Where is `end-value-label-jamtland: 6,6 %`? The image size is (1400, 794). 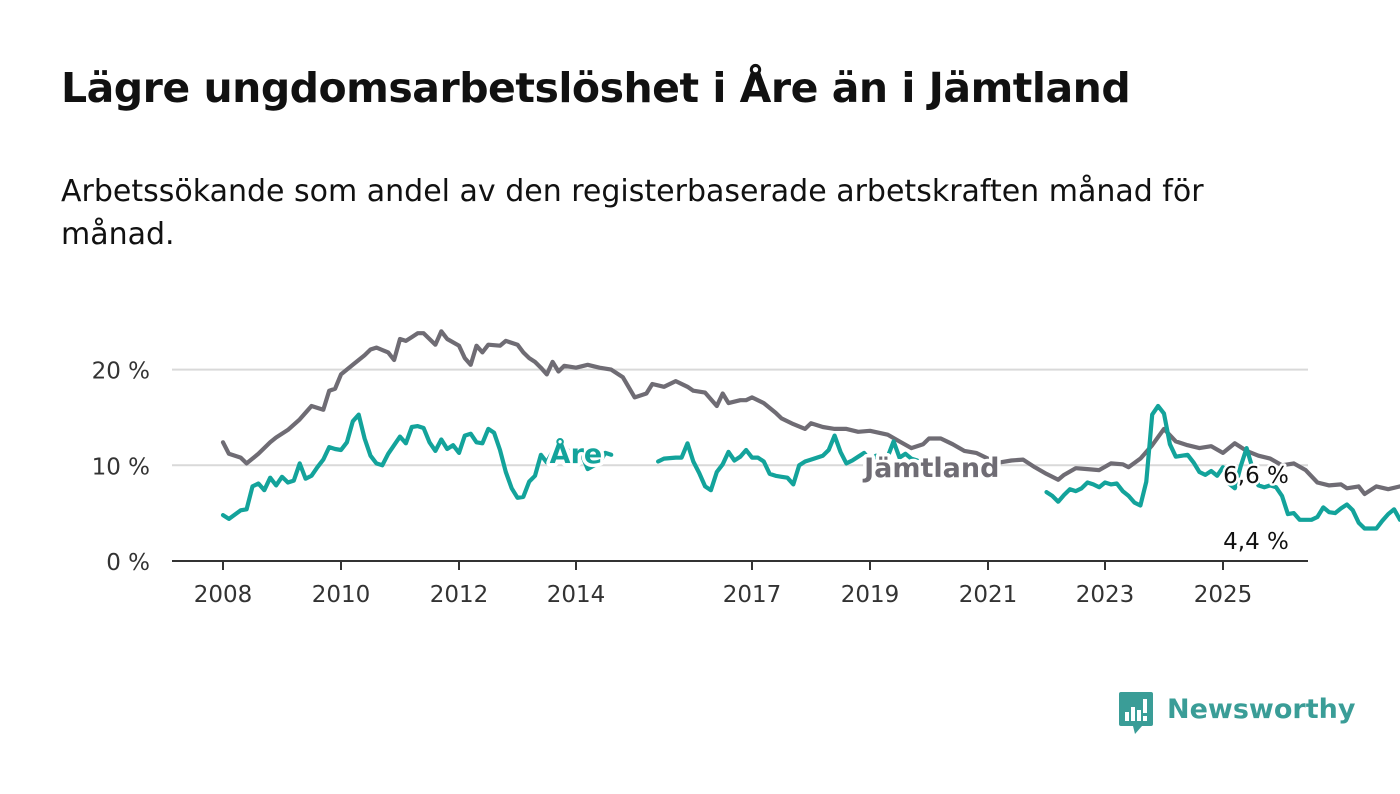 end-value-label-jamtland: 6,6 % is located at coordinates (1256, 476).